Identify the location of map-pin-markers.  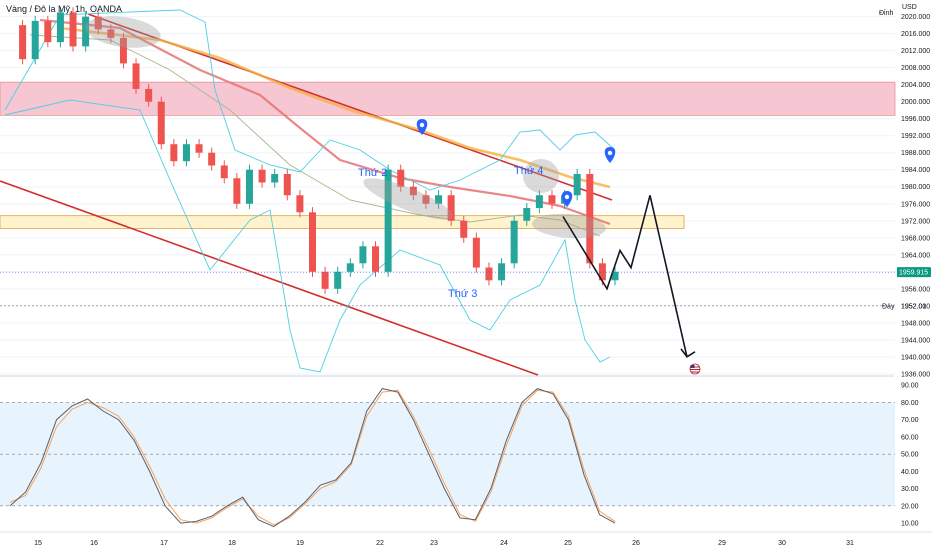
(516, 163).